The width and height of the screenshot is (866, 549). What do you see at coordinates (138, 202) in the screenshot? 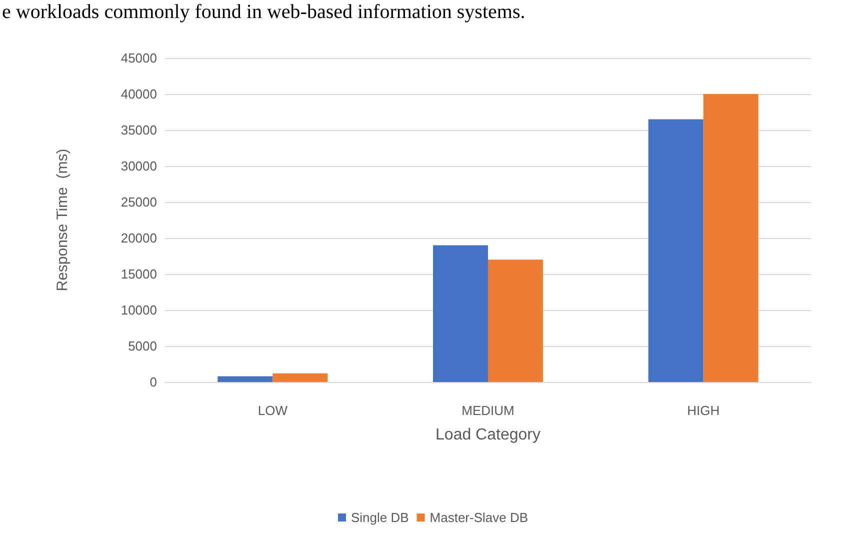
I see `y-tick-label: 25000` at bounding box center [138, 202].